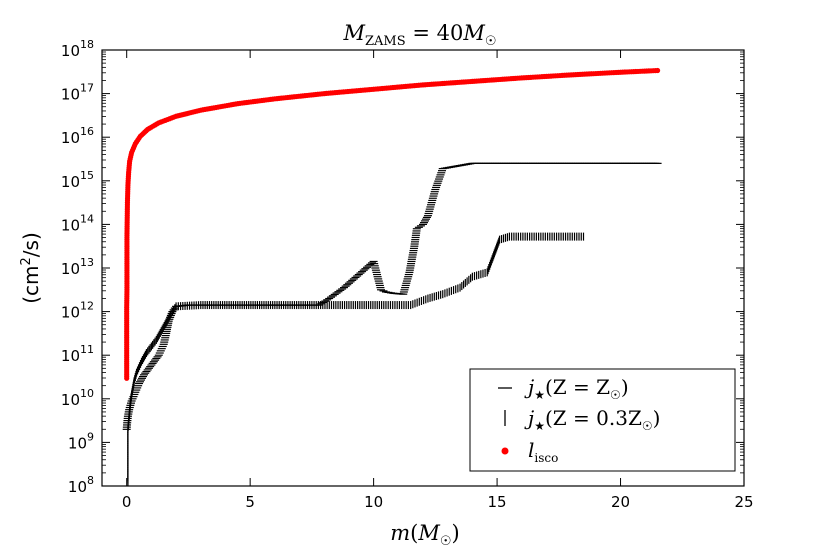 This screenshot has width=830, height=554. What do you see at coordinates (77, 49) in the screenshot?
I see `y-tick-label: 10¹⁸` at bounding box center [77, 49].